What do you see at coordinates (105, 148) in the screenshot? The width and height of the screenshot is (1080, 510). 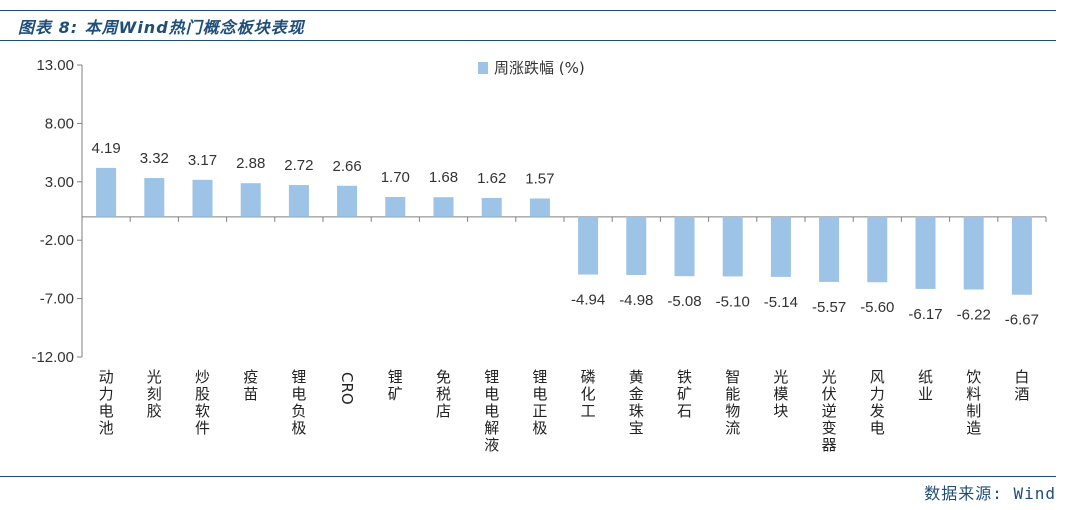 I see `data-label: 4.19` at bounding box center [105, 148].